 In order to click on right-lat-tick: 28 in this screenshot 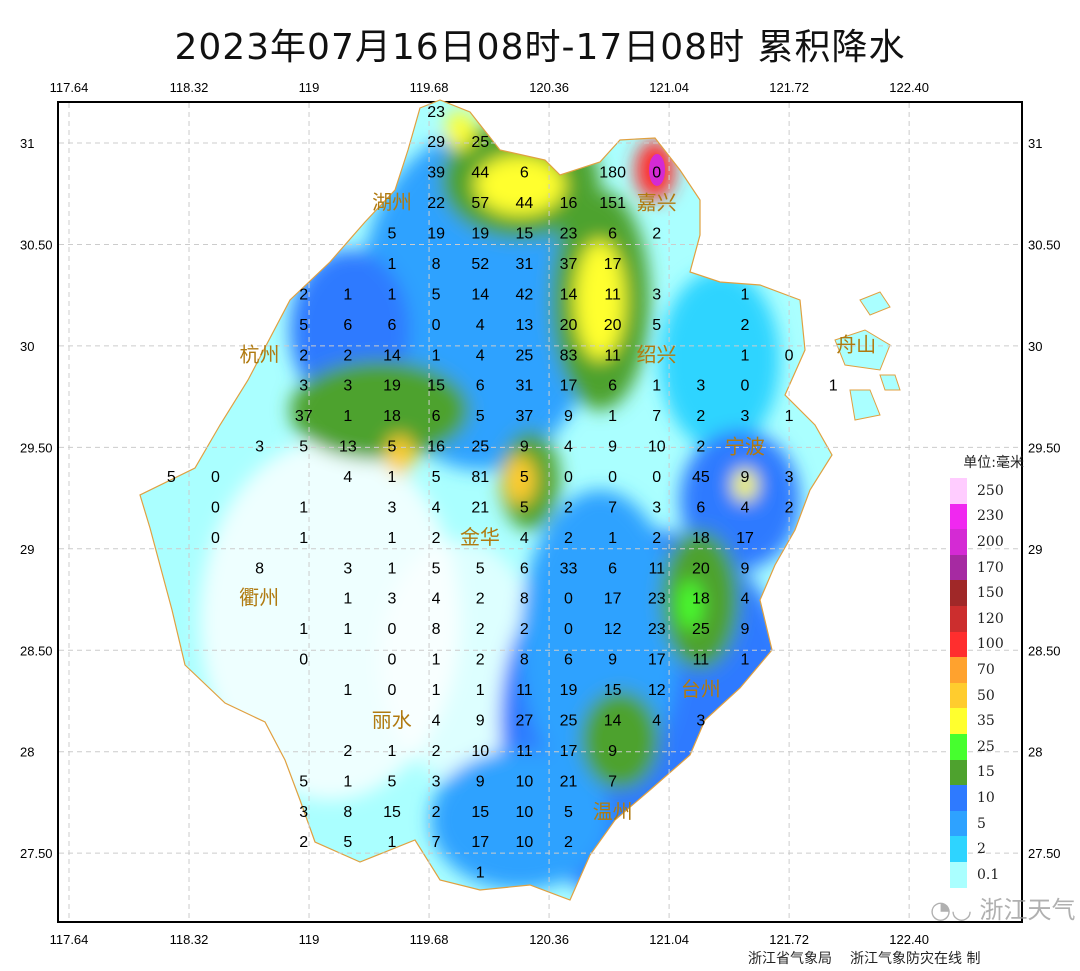, I will do `click(1035, 752)`.